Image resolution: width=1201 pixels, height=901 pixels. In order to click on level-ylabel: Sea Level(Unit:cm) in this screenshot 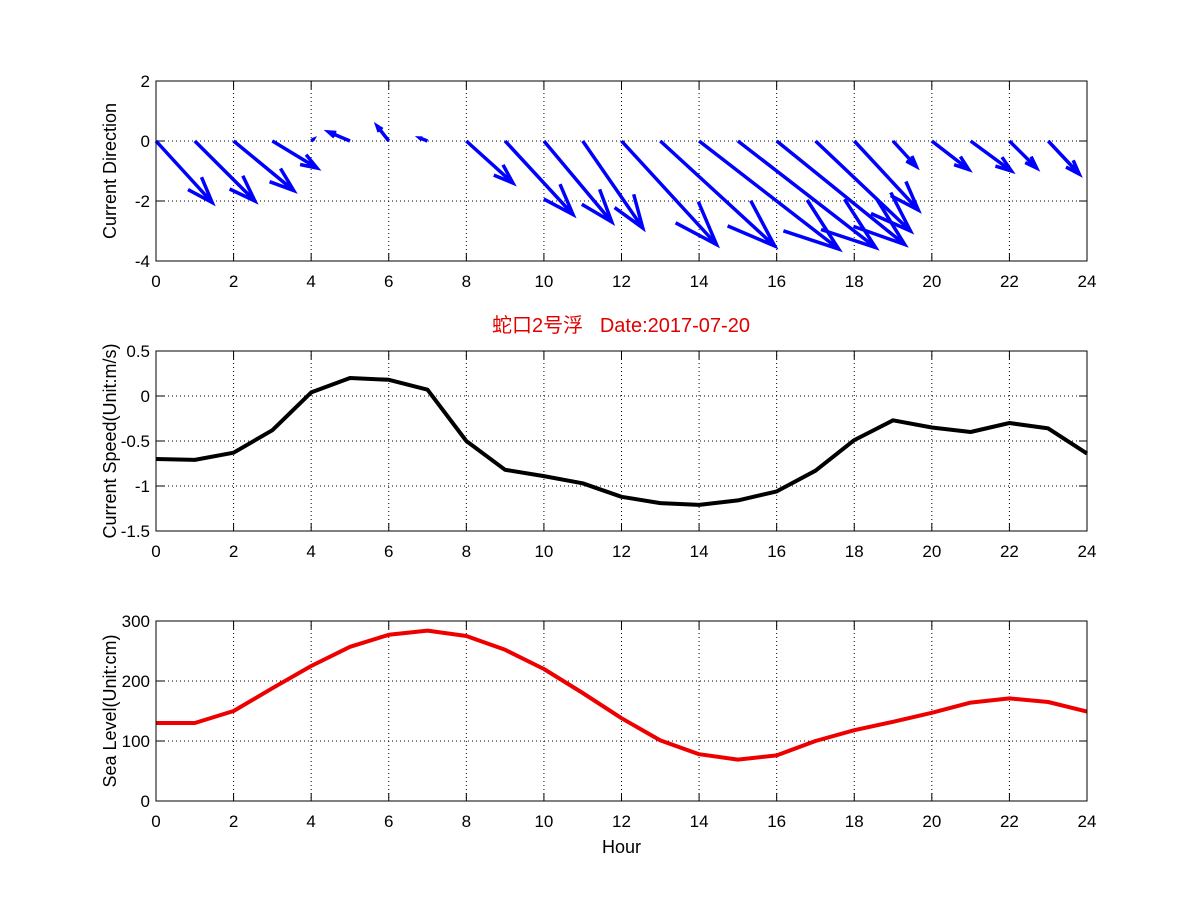, I will do `click(110, 710)`.